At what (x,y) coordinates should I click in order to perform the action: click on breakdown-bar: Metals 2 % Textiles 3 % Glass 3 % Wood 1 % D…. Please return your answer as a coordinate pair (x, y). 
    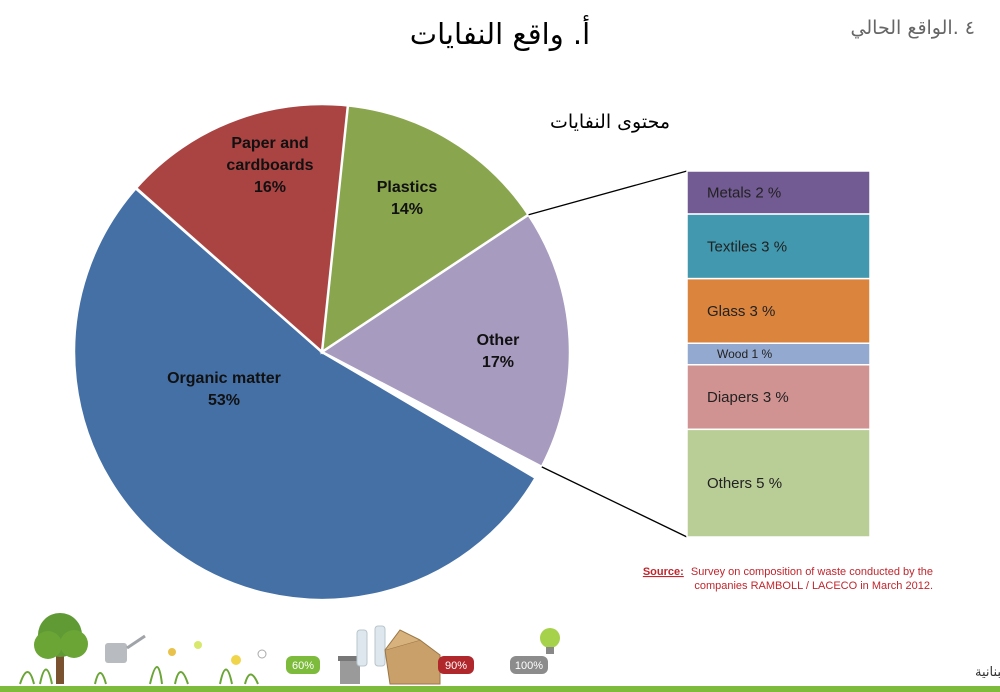
    Looking at the image, I should click on (778, 354).